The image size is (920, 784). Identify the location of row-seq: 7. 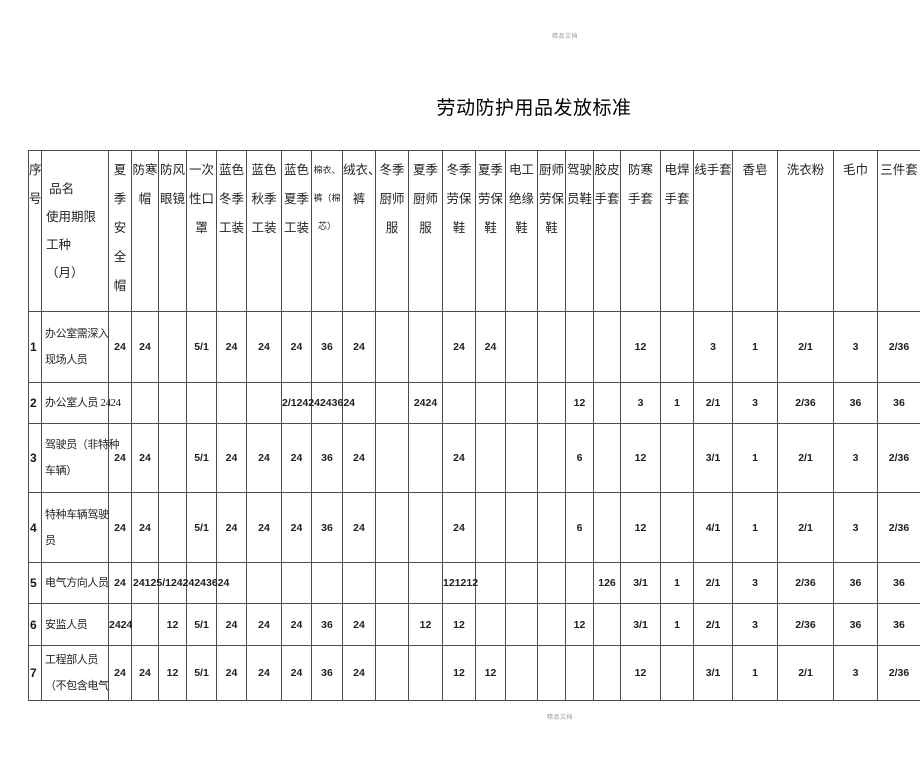
(35, 673).